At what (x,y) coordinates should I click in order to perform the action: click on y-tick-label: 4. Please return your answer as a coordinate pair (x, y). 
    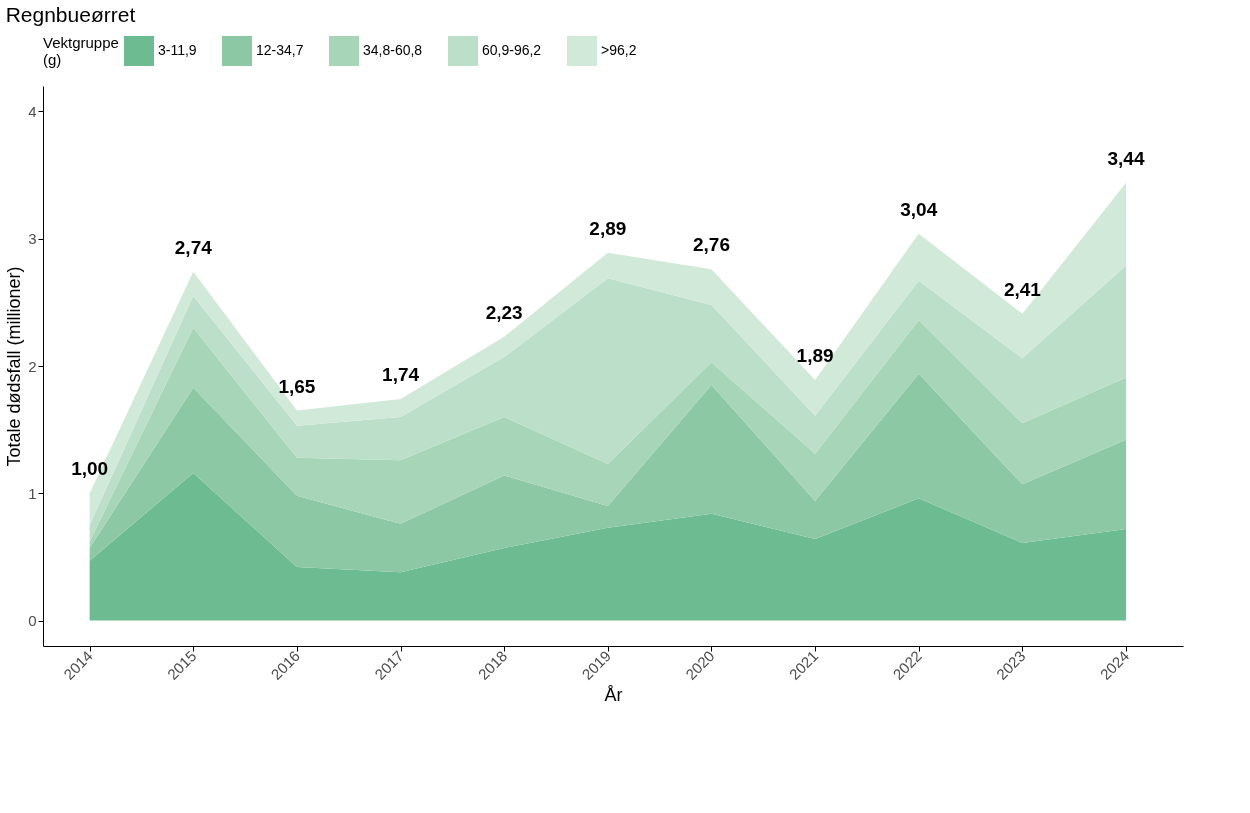
    Looking at the image, I should click on (32, 111).